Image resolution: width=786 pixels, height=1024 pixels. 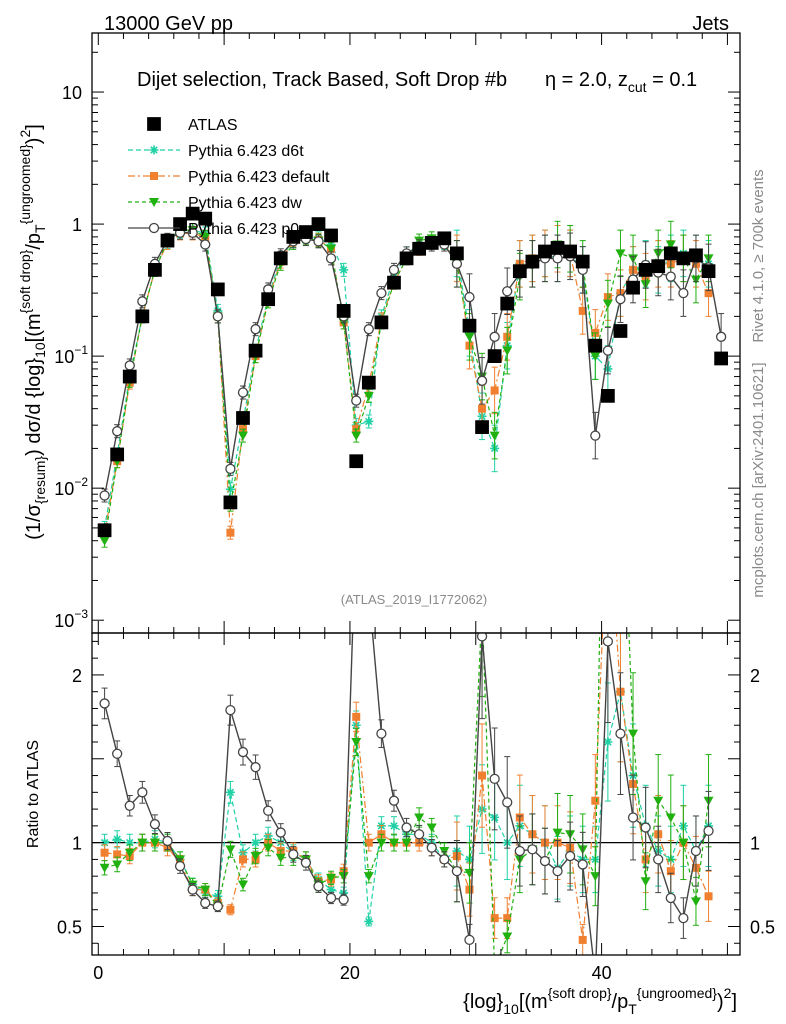 What do you see at coordinates (755, 844) in the screenshot?
I see `ratio-y-tick-label-right: 1` at bounding box center [755, 844].